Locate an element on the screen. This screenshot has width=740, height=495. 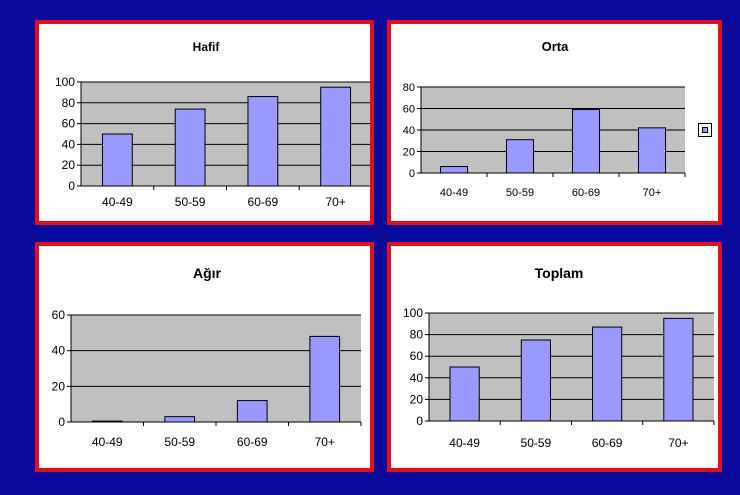
chart-title-agir: Ağır is located at coordinates (207, 273).